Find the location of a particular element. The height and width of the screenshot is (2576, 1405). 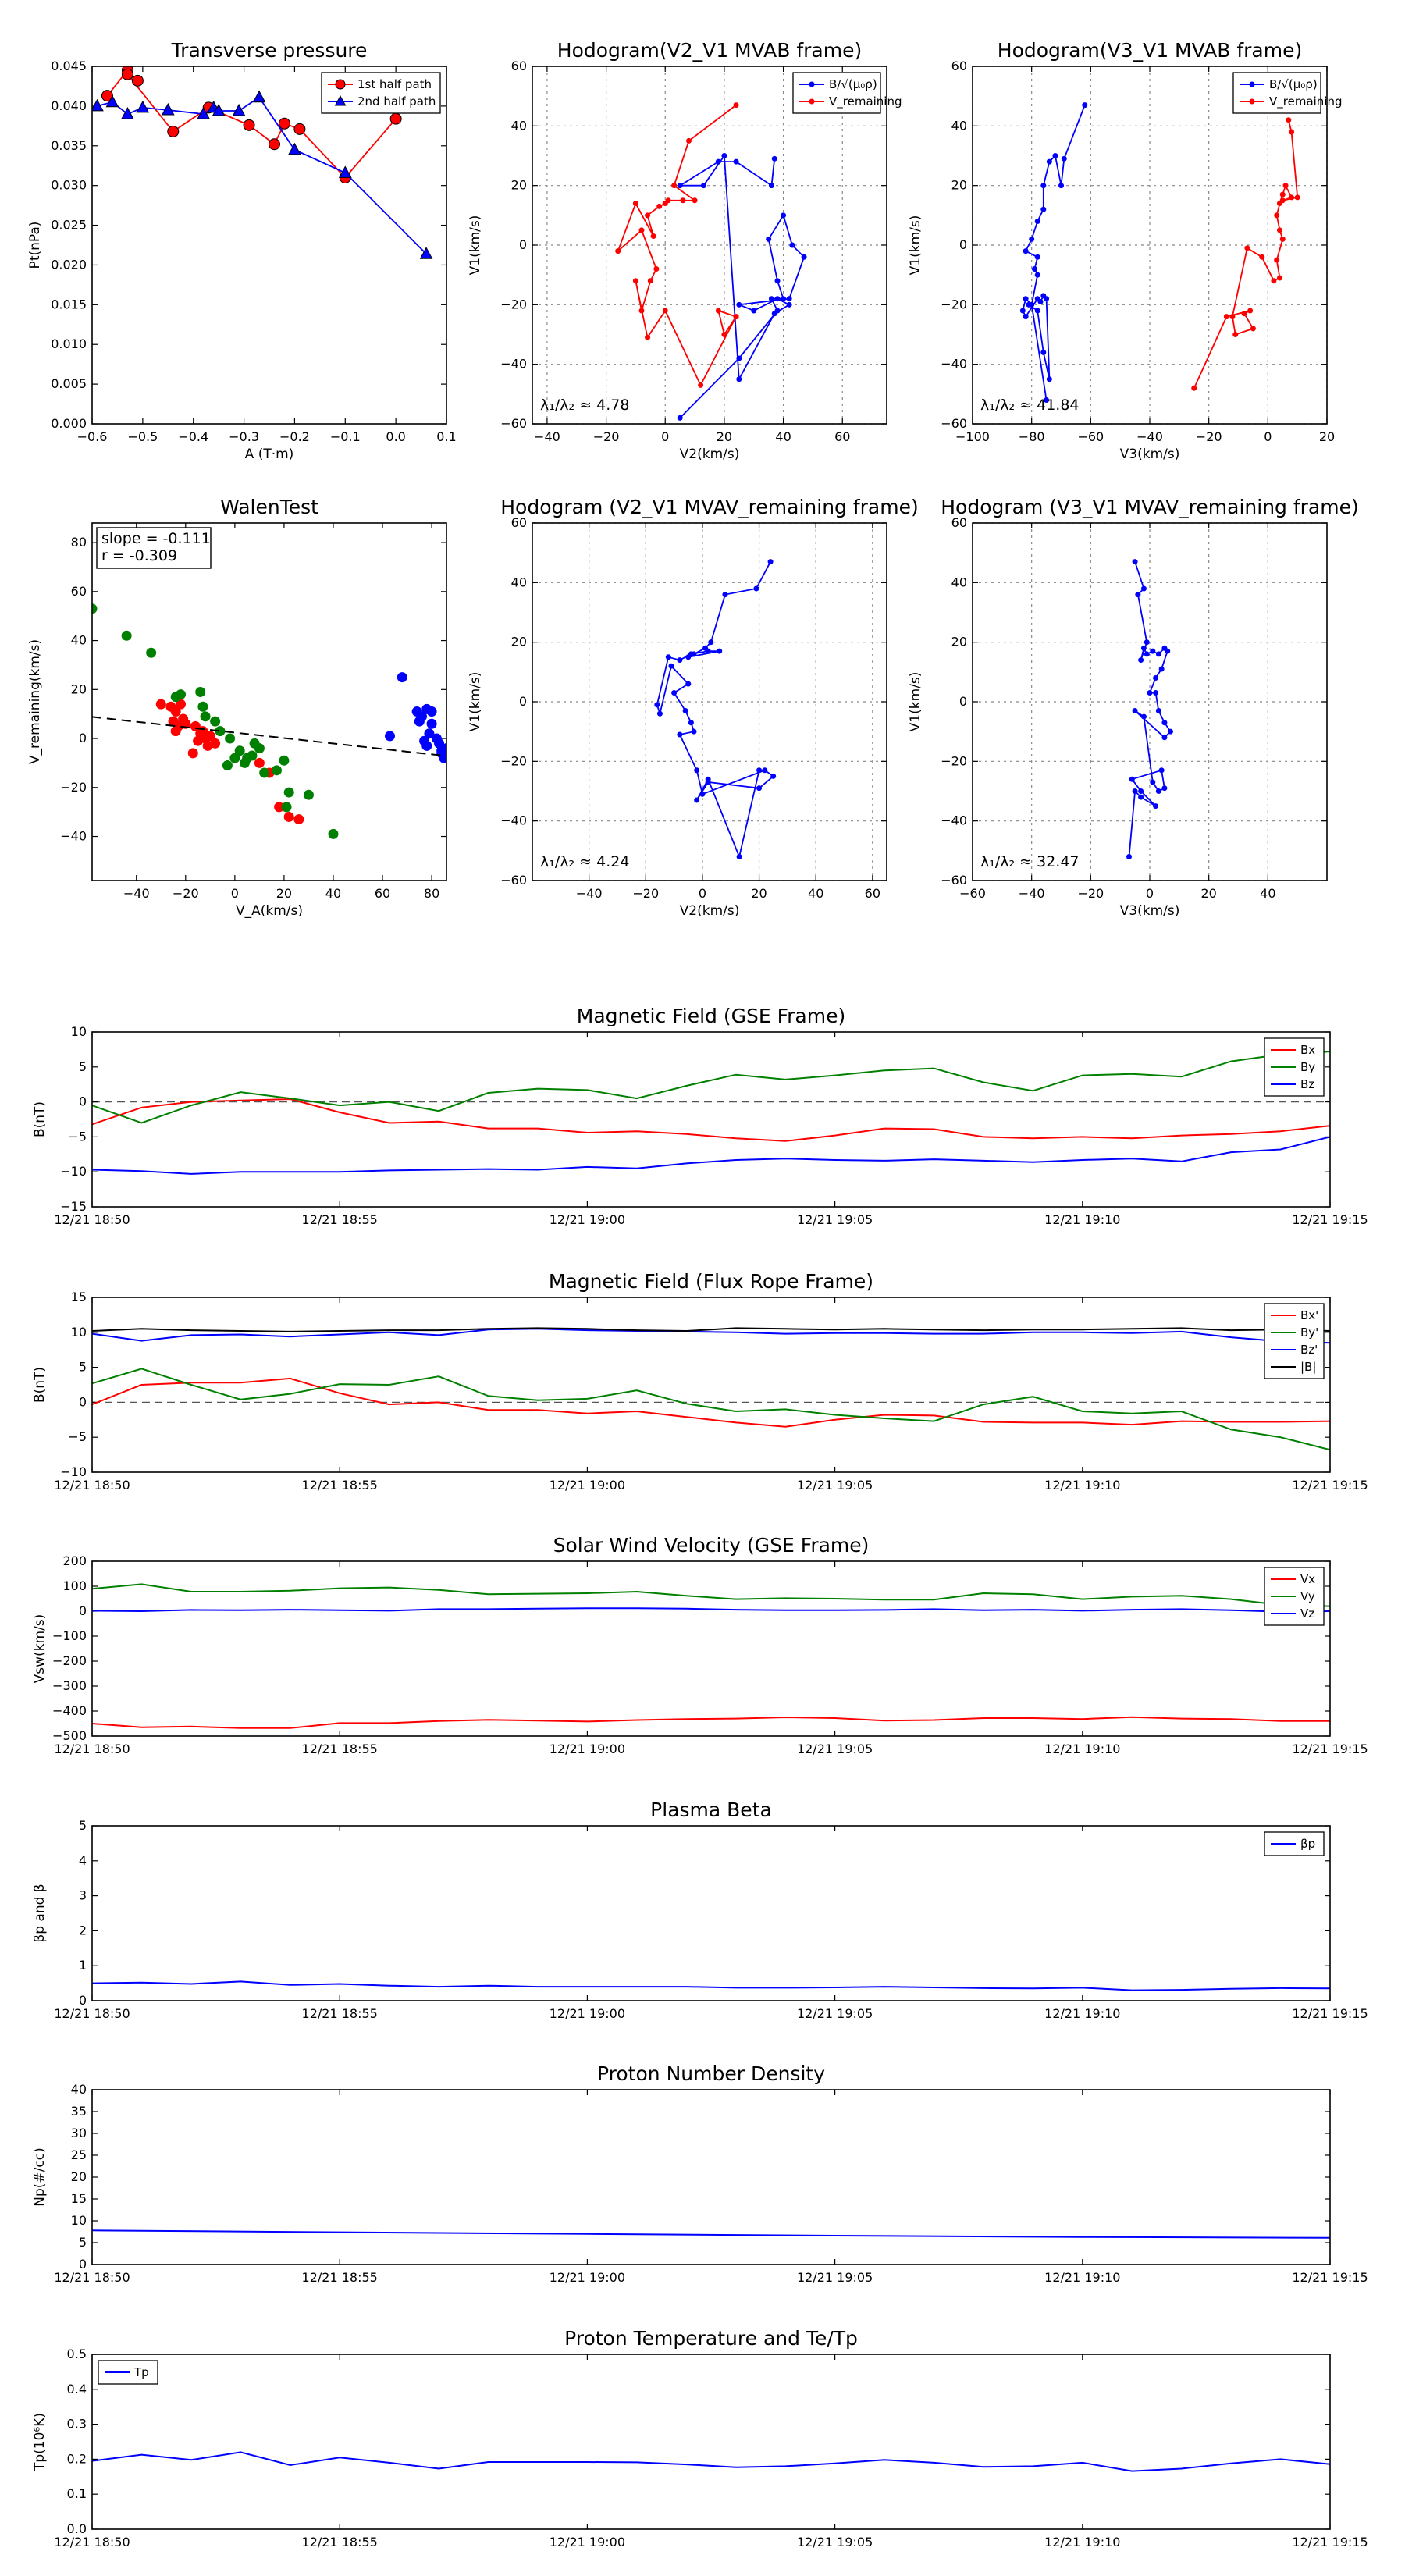

x-tick-label: −0.1 is located at coordinates (345, 436).